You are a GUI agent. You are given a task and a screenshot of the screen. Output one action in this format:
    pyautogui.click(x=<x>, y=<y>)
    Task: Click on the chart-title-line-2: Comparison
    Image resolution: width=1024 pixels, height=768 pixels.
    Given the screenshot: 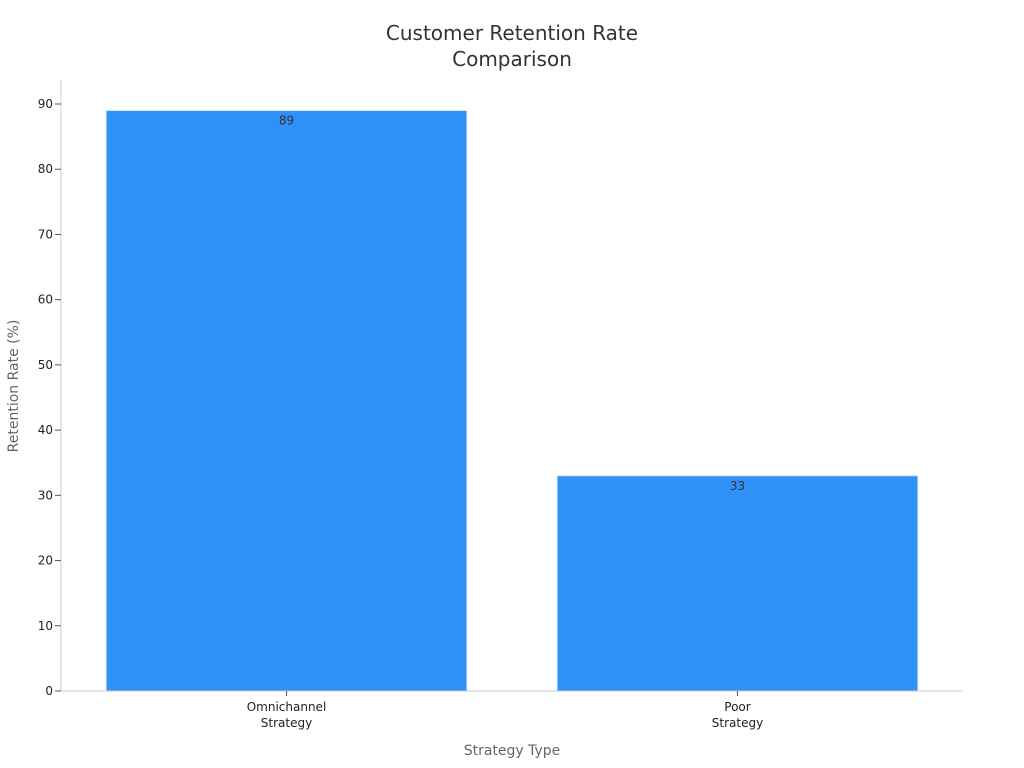 What is the action you would take?
    pyautogui.click(x=512, y=59)
    